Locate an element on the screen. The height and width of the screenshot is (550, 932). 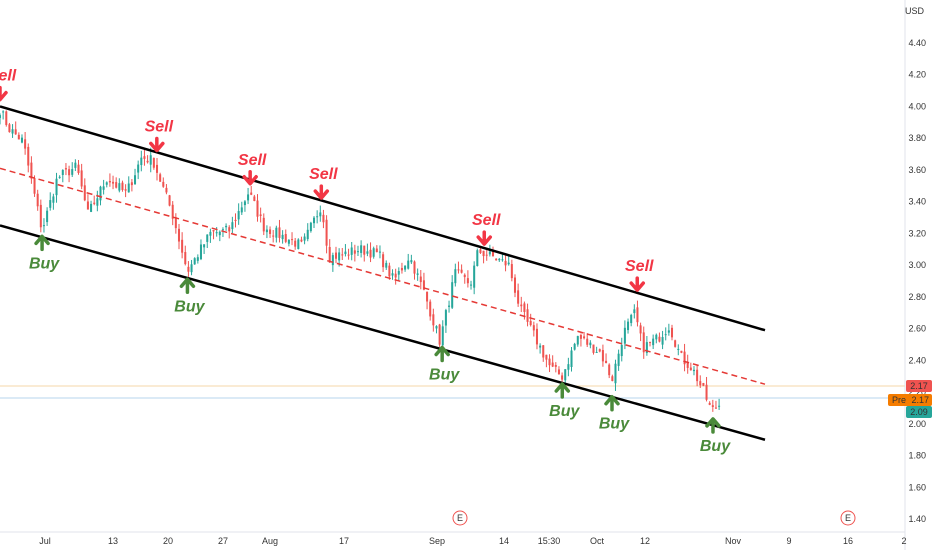
y-tick-label: 2.60 is located at coordinates (917, 329).